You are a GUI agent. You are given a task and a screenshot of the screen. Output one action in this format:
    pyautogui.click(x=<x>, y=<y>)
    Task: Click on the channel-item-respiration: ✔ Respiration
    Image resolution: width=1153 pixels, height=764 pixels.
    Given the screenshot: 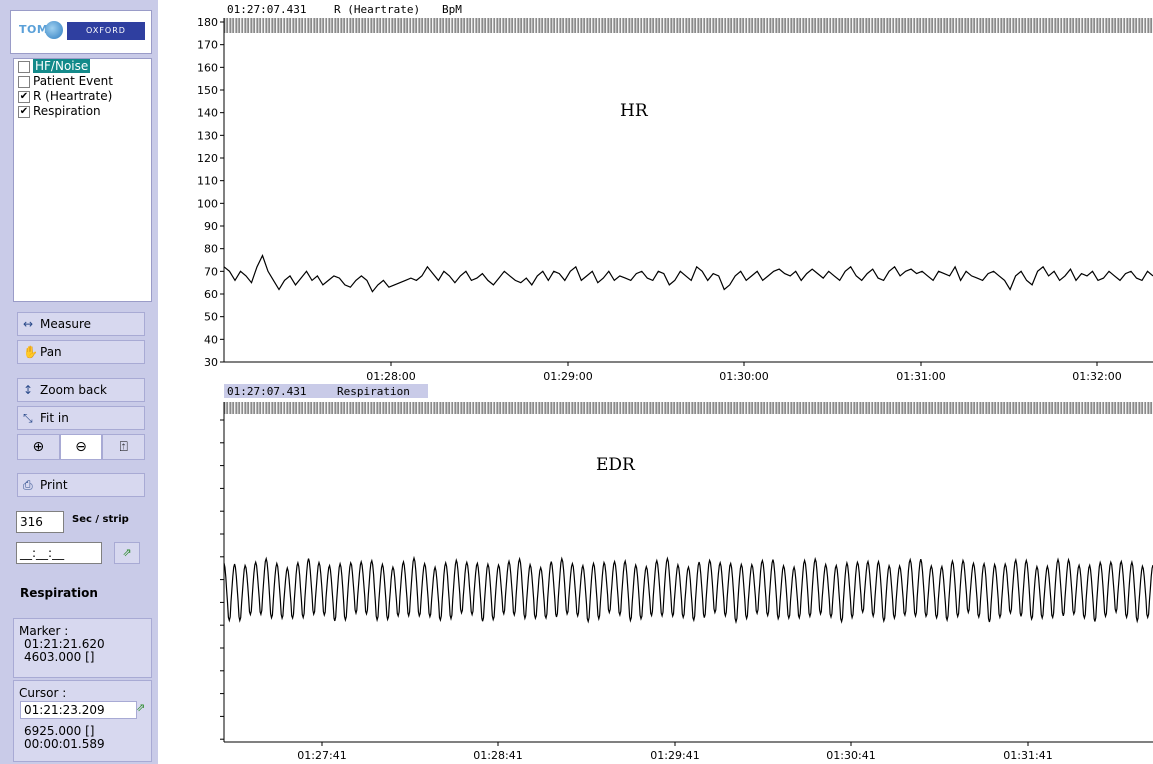 What is the action you would take?
    pyautogui.click(x=82, y=111)
    